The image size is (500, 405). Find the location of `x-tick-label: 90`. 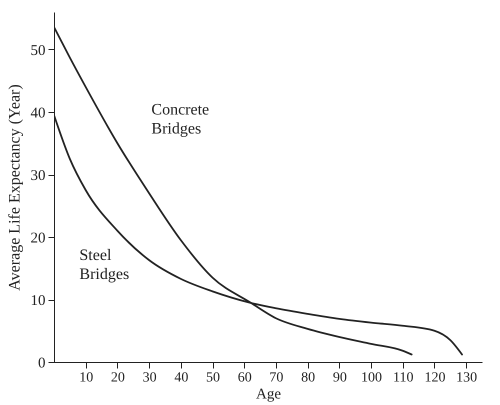

x-tick-label: 90 is located at coordinates (339, 378).